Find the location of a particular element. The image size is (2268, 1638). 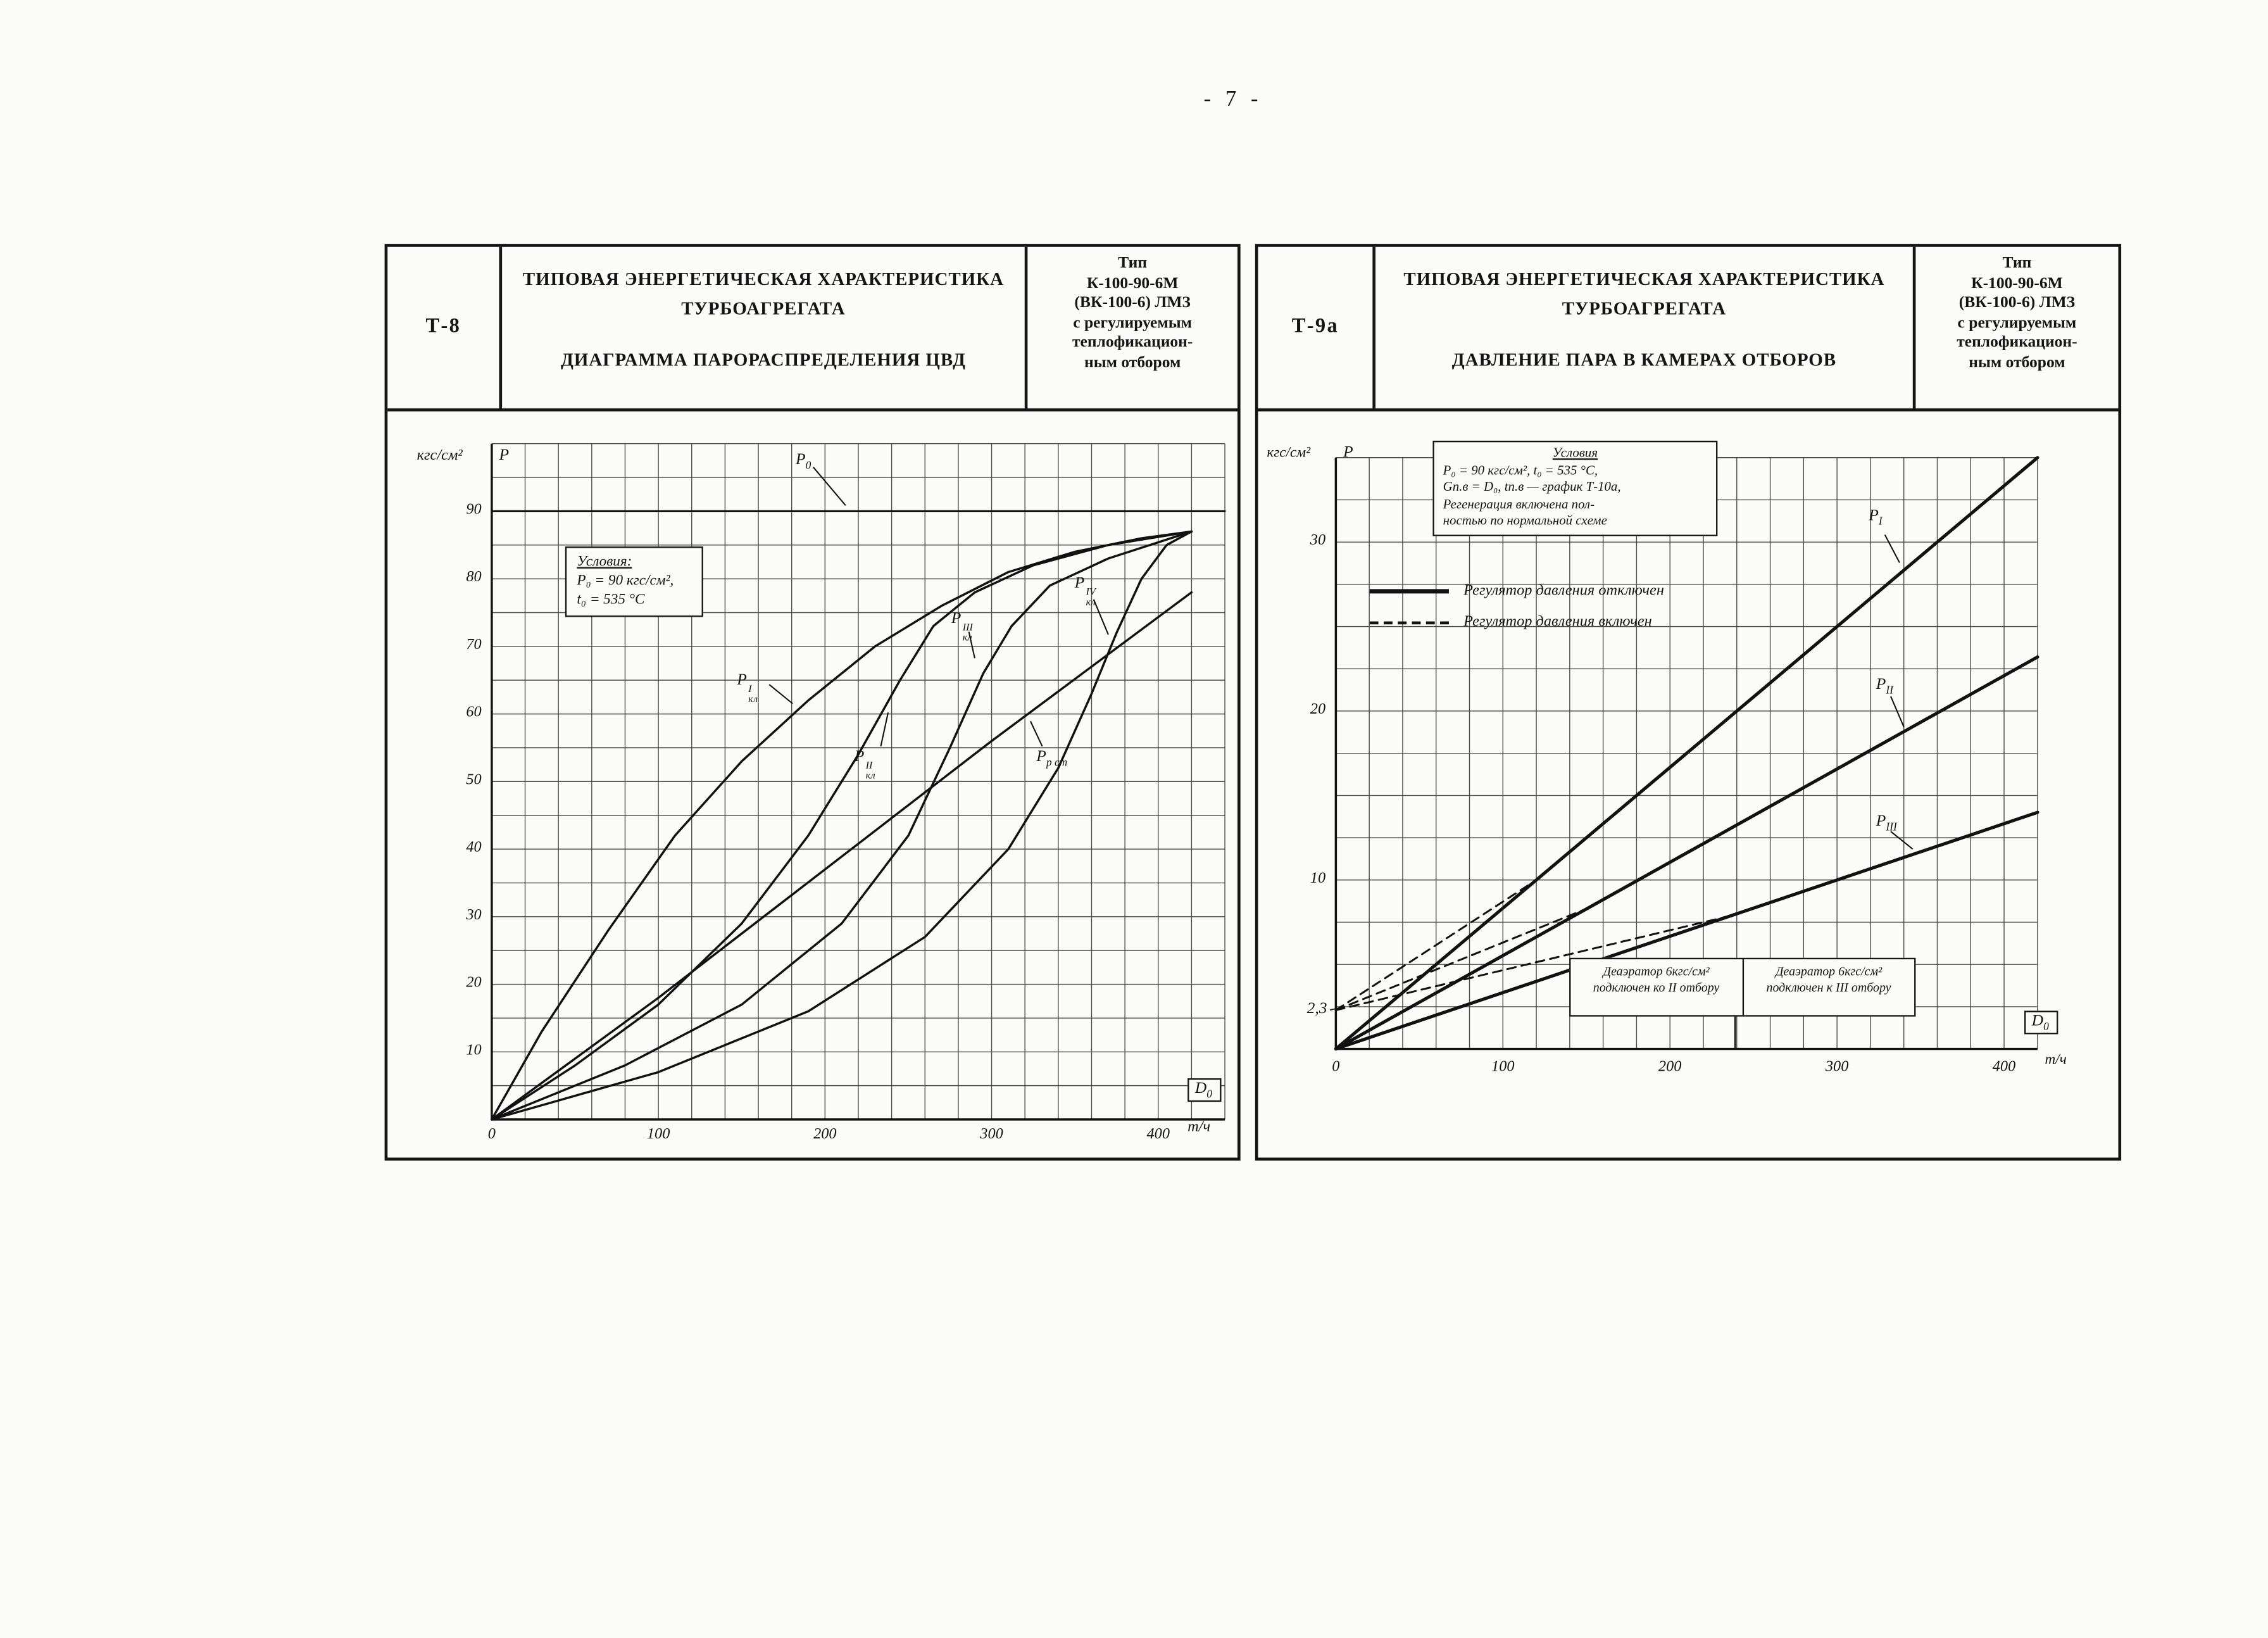

conditions-line: P₀ = 90 кгс/см², is located at coordinates (626, 580).